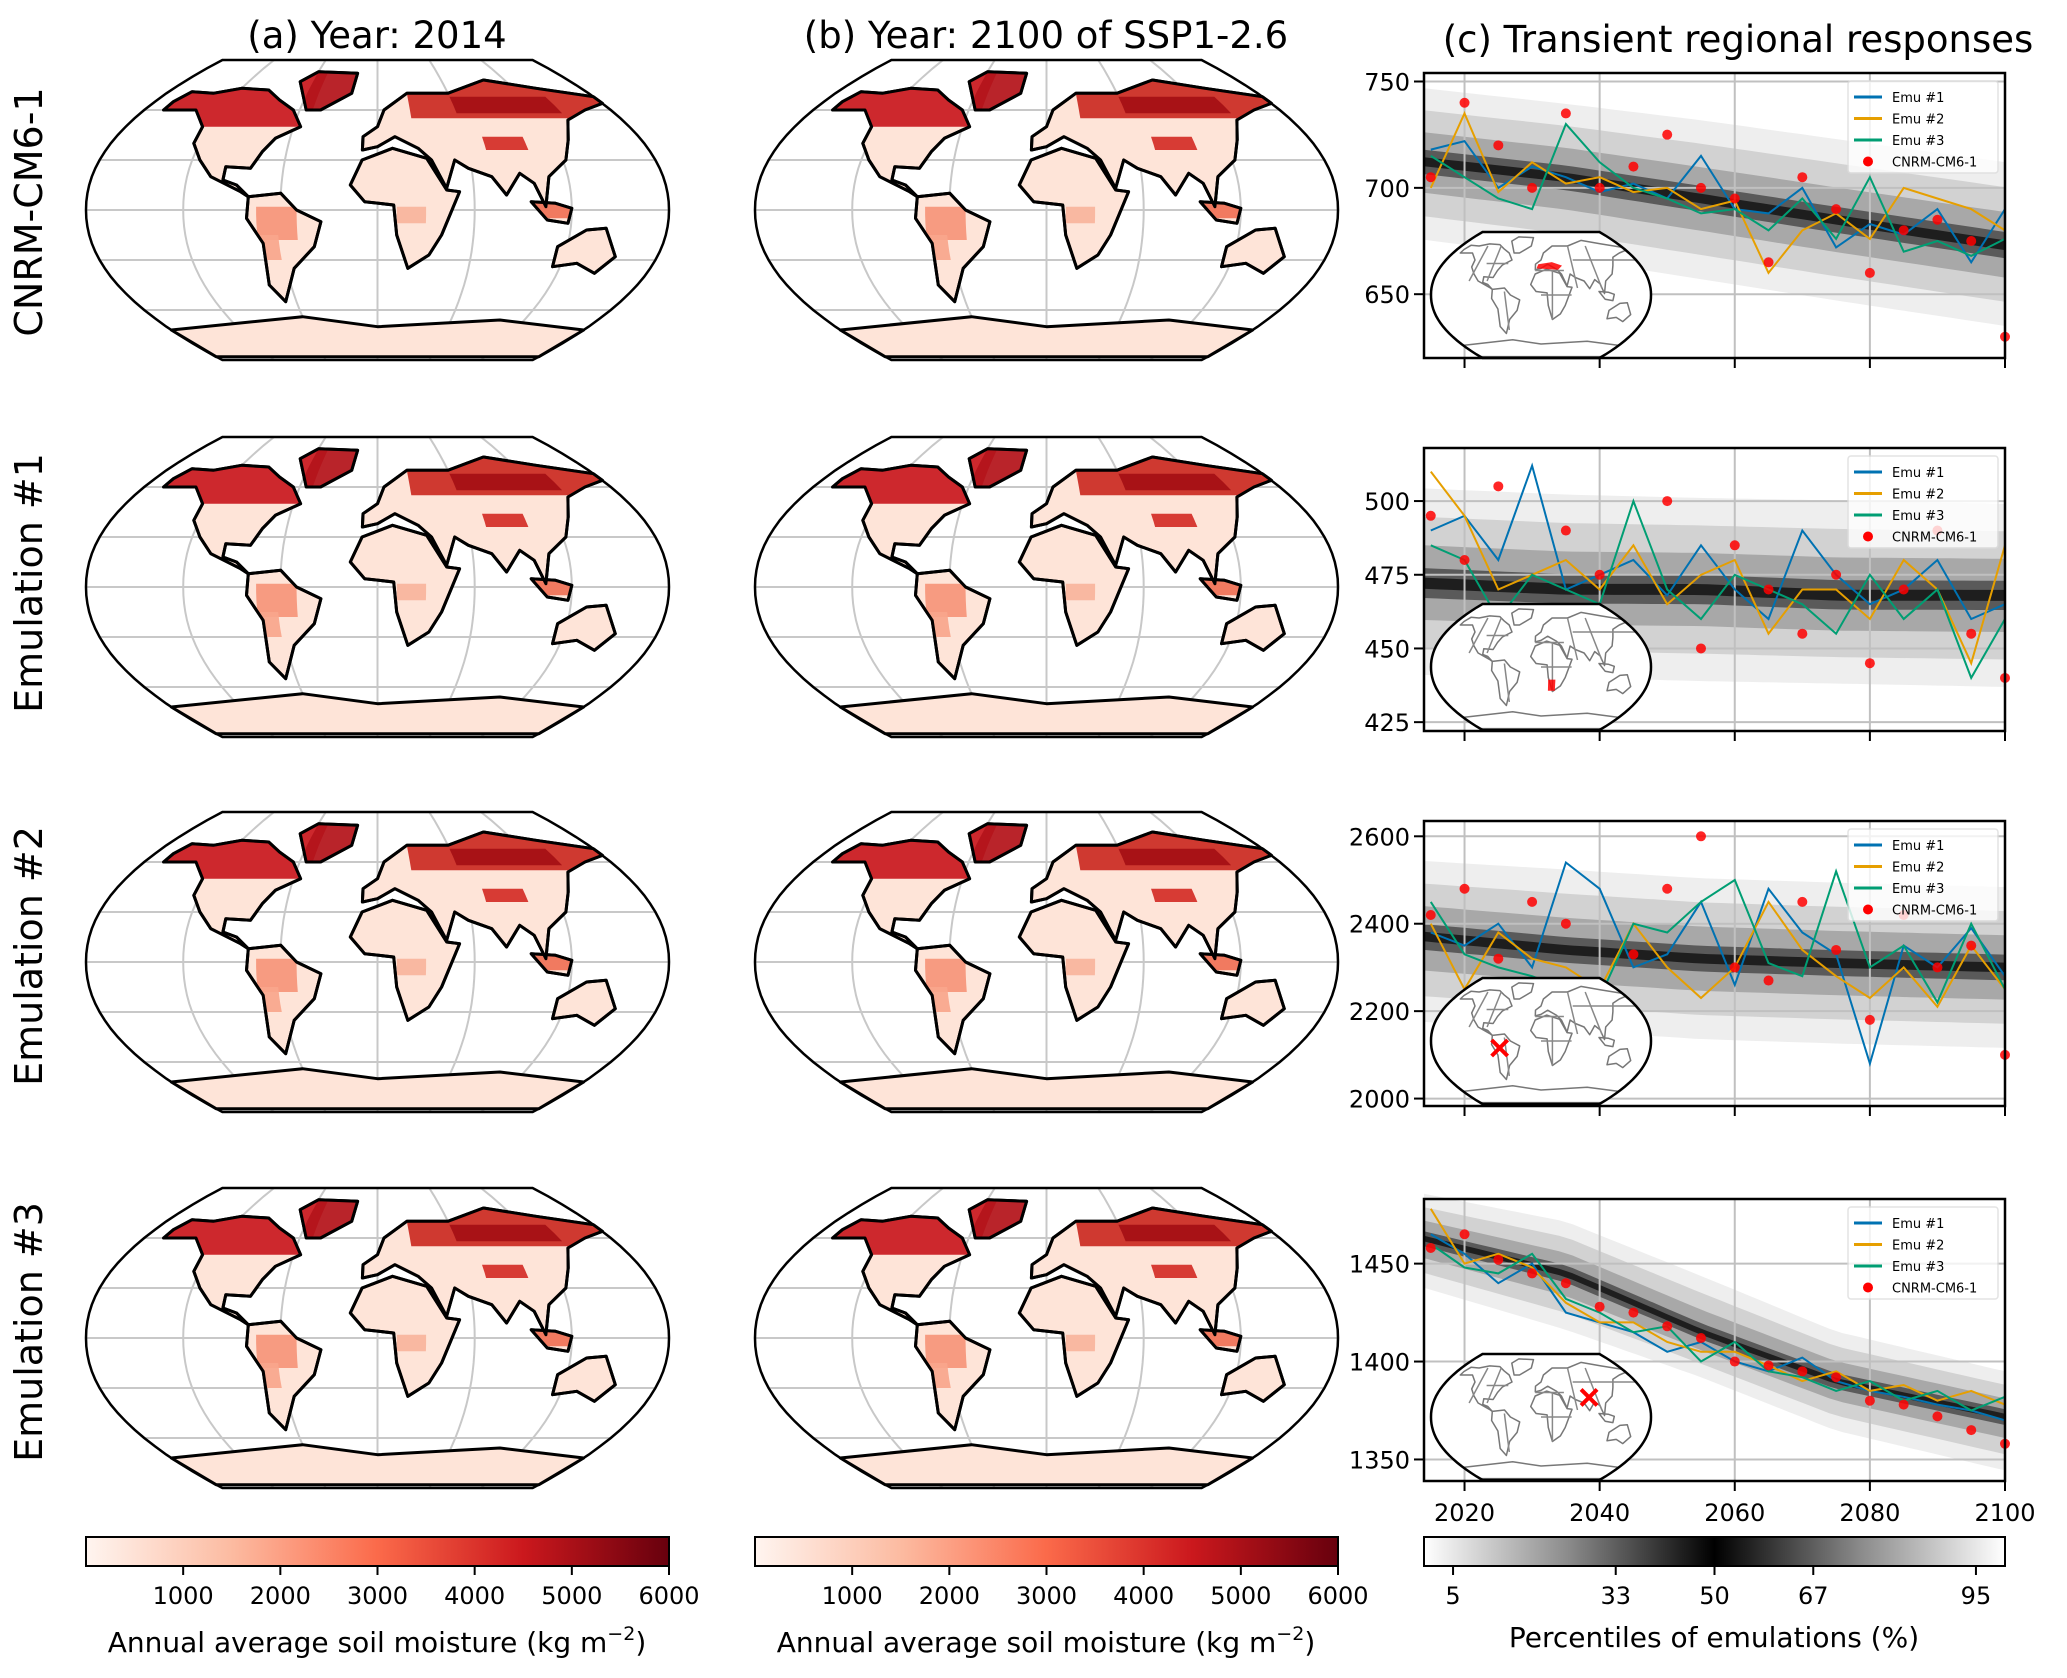  I want to click on legend-label: Emu #3, so click(1918, 1267).